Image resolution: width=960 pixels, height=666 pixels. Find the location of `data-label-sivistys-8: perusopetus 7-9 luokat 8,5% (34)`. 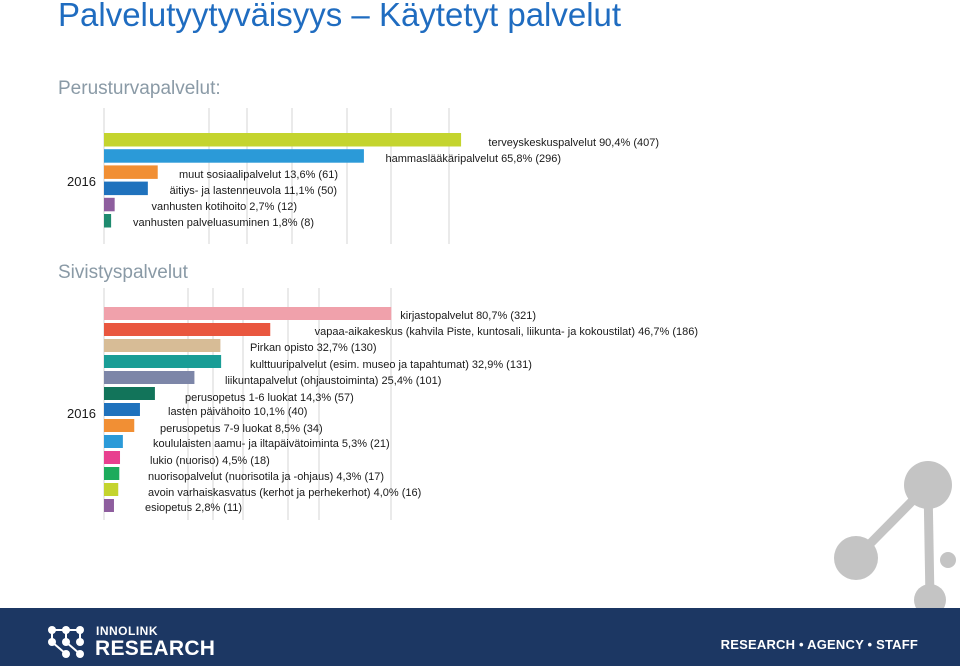

data-label-sivistys-8: perusopetus 7-9 luokat 8,5% (34) is located at coordinates (241, 429).